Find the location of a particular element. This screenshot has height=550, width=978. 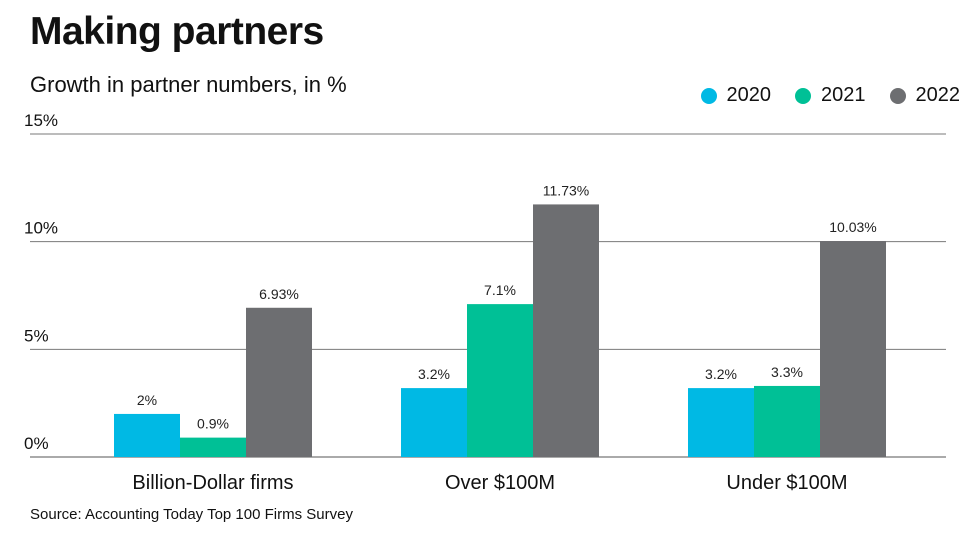

data-label: 6.93% is located at coordinates (279, 294).